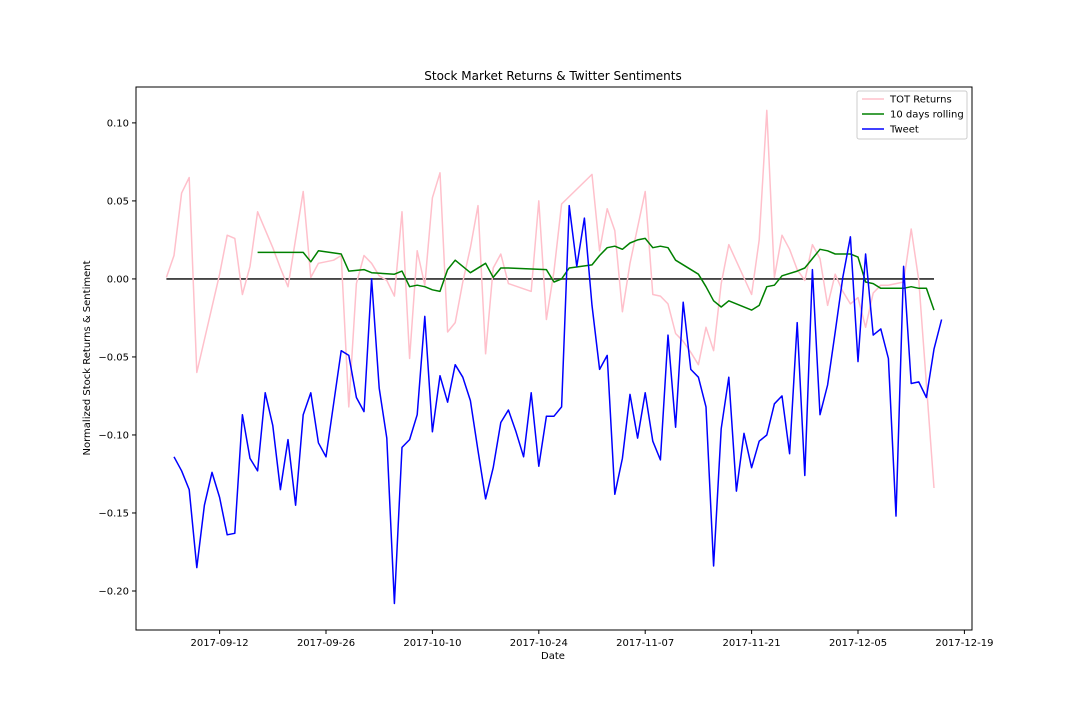 The width and height of the screenshot is (1080, 720). I want to click on x-tick-label: 2017-11-21, so click(752, 643).